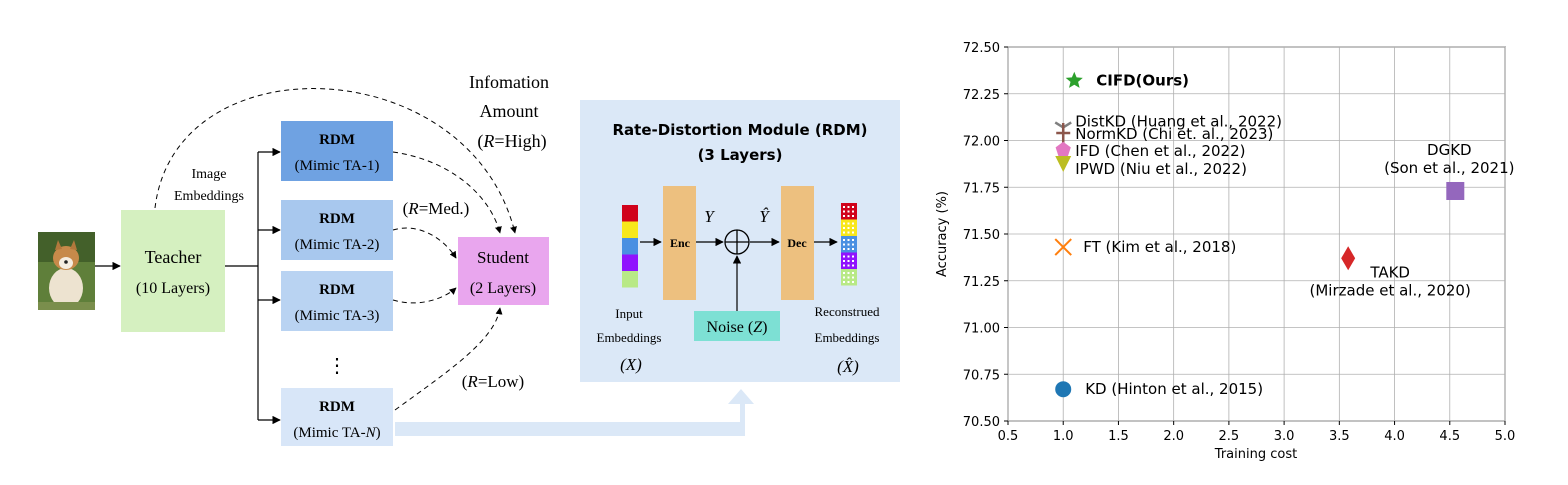 The width and height of the screenshot is (1568, 485). I want to click on x-ticks: 0.5 1.0 1.5 2.0 2.5 3.0 3.5 4.0 4.5 5.0, so click(1256, 432).